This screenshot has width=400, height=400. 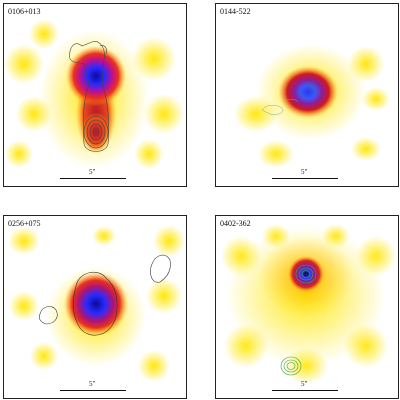 What do you see at coordinates (235, 11) in the screenshot?
I see `panel-label: 0144-522` at bounding box center [235, 11].